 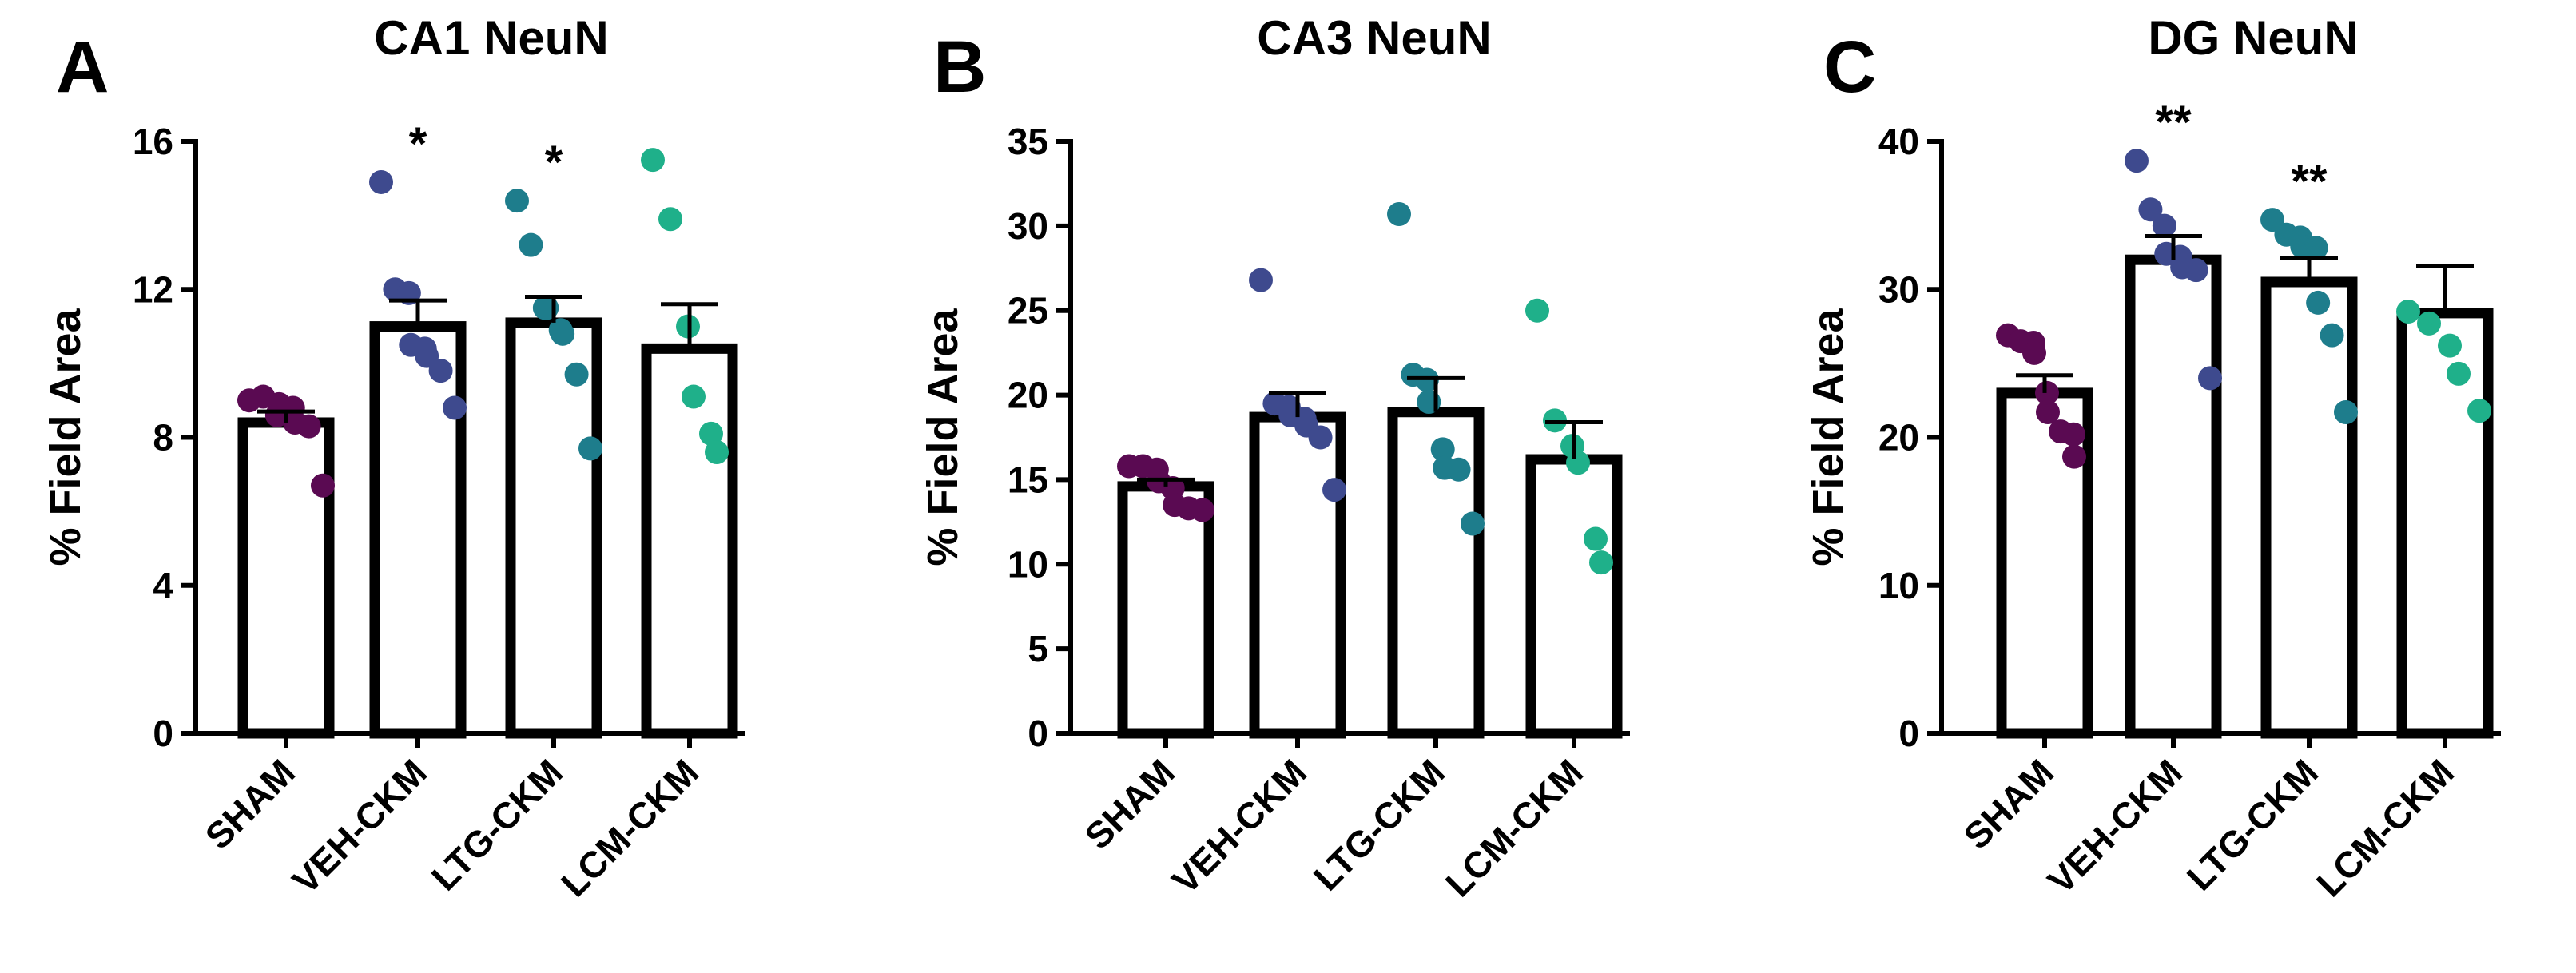 What do you see at coordinates (1849, 67) in the screenshot?
I see `panel-letter: C` at bounding box center [1849, 67].